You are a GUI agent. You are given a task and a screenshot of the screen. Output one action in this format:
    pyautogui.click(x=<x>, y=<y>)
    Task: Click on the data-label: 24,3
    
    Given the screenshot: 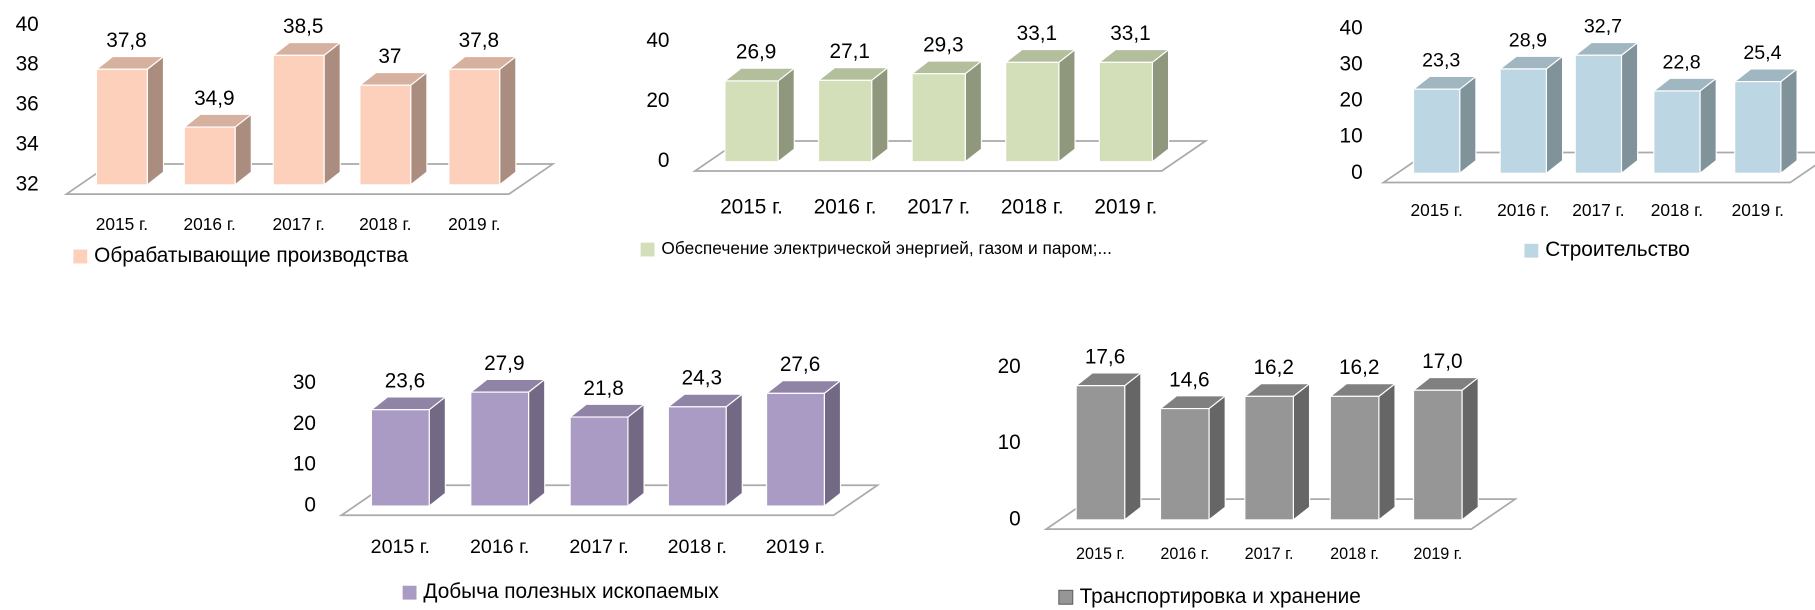 What is the action you would take?
    pyautogui.click(x=702, y=378)
    